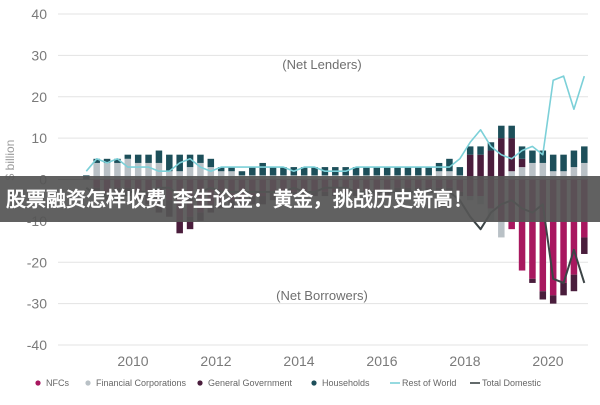 This screenshot has height=405, width=600. I want to click on y-tick-label: 40, so click(39, 14).